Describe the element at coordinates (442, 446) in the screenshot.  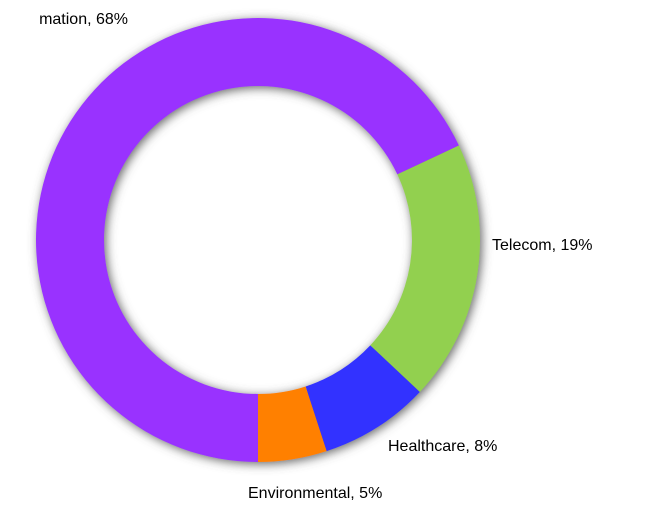
I see `data-label: Healthcare, 8%` at that location.